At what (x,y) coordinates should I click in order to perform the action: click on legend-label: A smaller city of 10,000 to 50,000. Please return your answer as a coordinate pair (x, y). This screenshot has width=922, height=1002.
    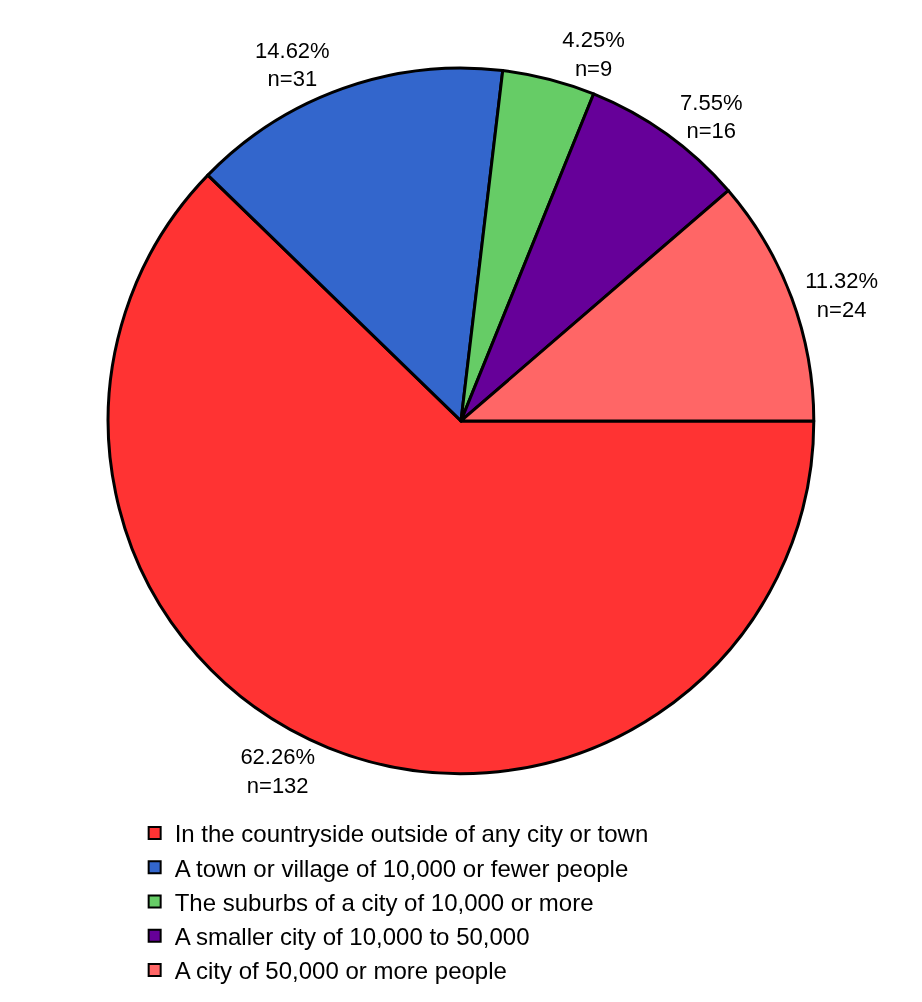
    Looking at the image, I should click on (352, 937).